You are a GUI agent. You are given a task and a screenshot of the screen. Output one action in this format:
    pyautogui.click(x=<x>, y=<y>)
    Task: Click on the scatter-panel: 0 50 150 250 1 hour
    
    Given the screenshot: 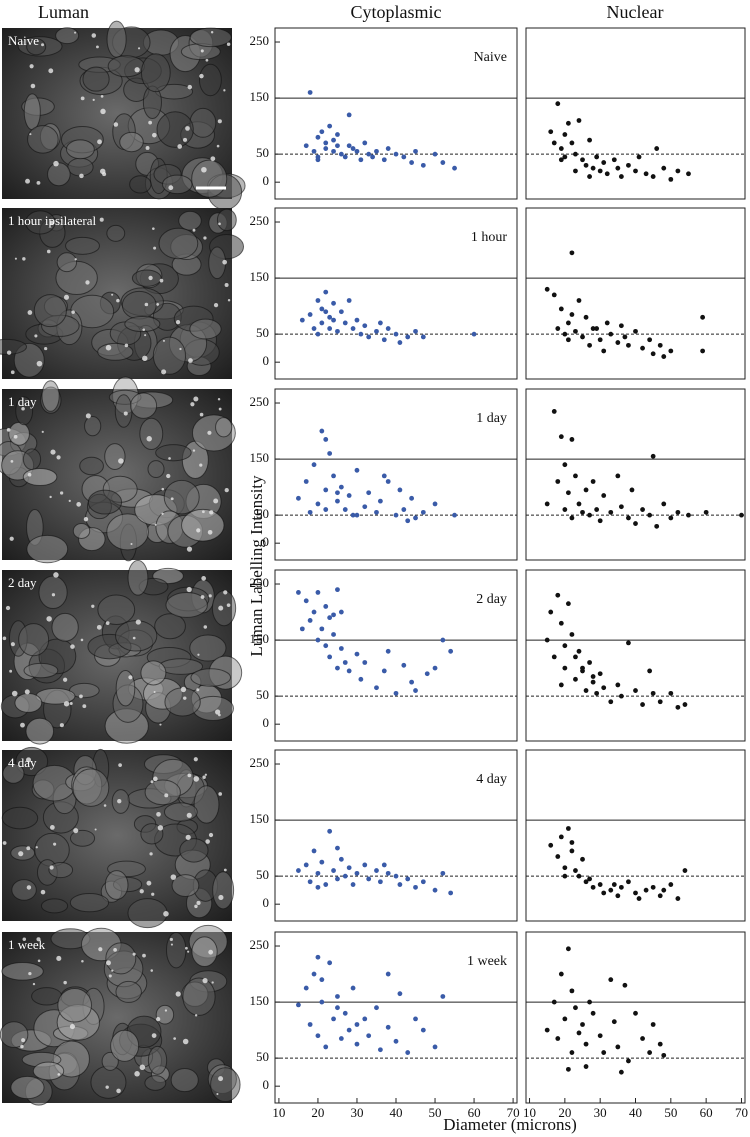 What is the action you would take?
    pyautogui.click(x=384, y=293)
    